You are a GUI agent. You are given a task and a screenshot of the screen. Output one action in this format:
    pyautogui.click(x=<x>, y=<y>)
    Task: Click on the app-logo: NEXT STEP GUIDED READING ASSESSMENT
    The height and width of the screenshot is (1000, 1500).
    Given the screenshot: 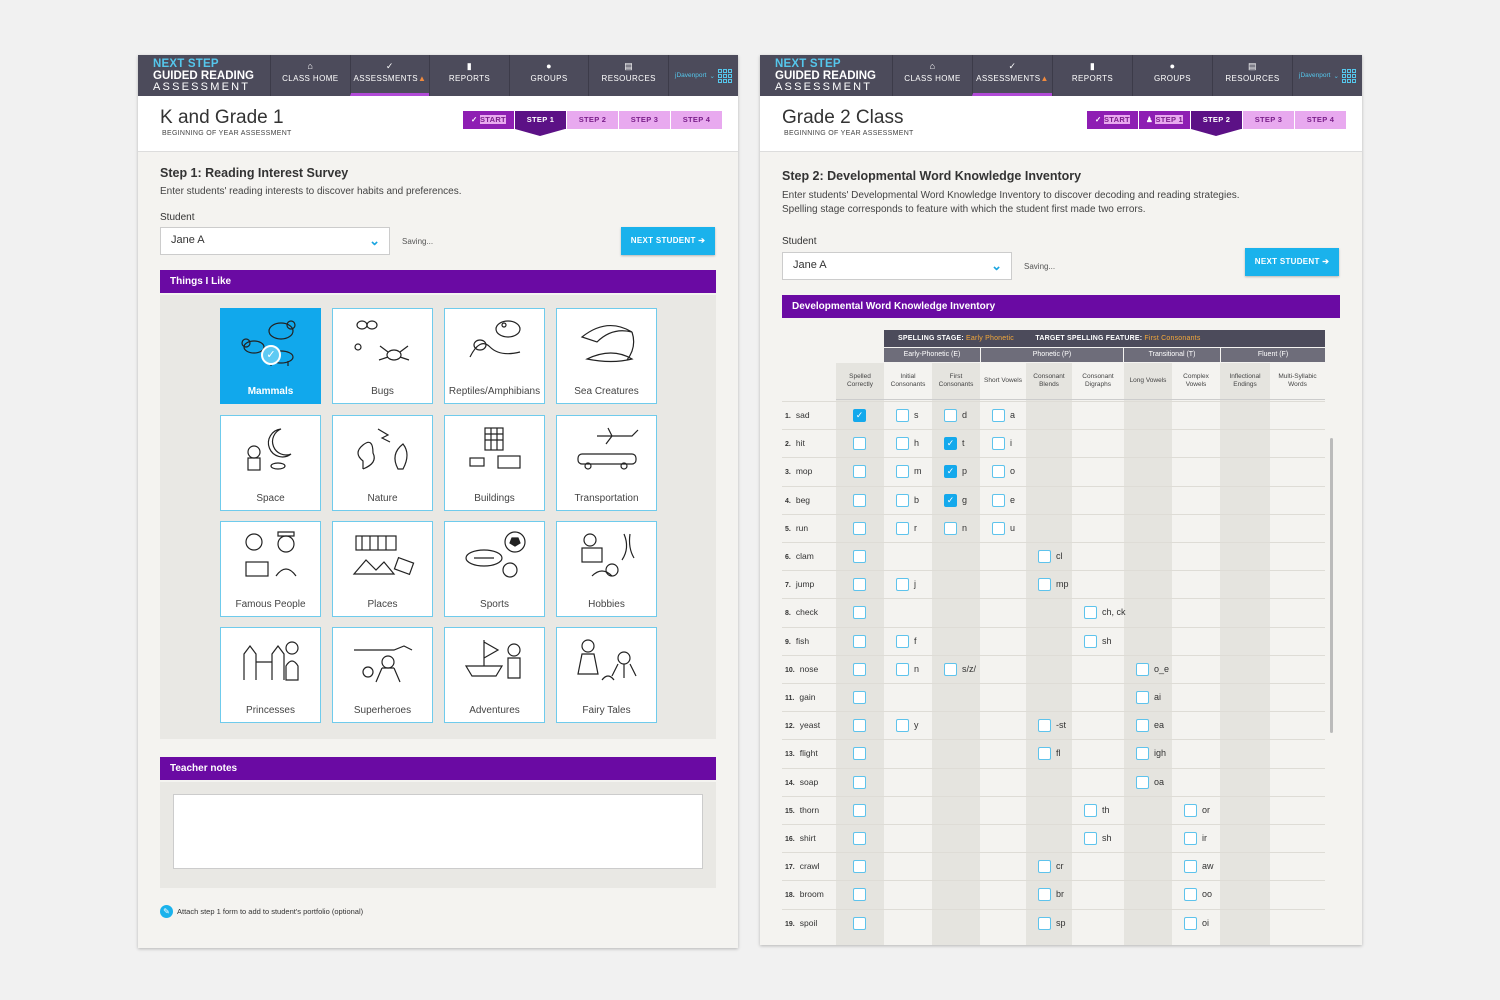 What is the action you would take?
    pyautogui.click(x=204, y=75)
    